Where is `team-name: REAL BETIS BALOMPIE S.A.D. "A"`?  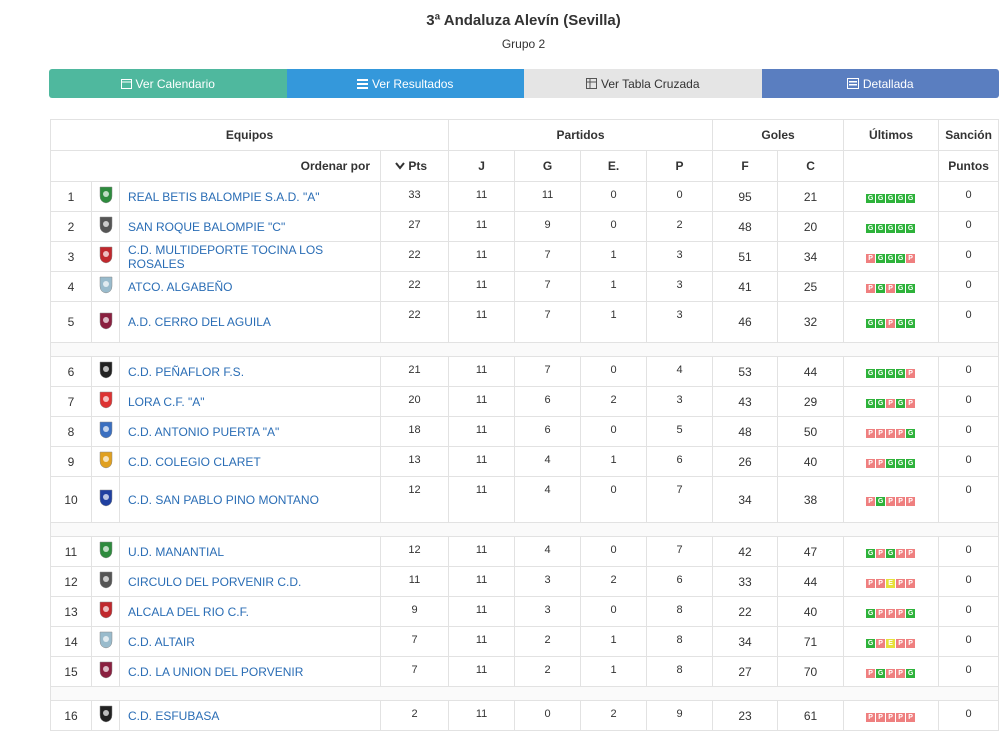
team-name: REAL BETIS BALOMPIE S.A.D. "A" is located at coordinates (250, 196).